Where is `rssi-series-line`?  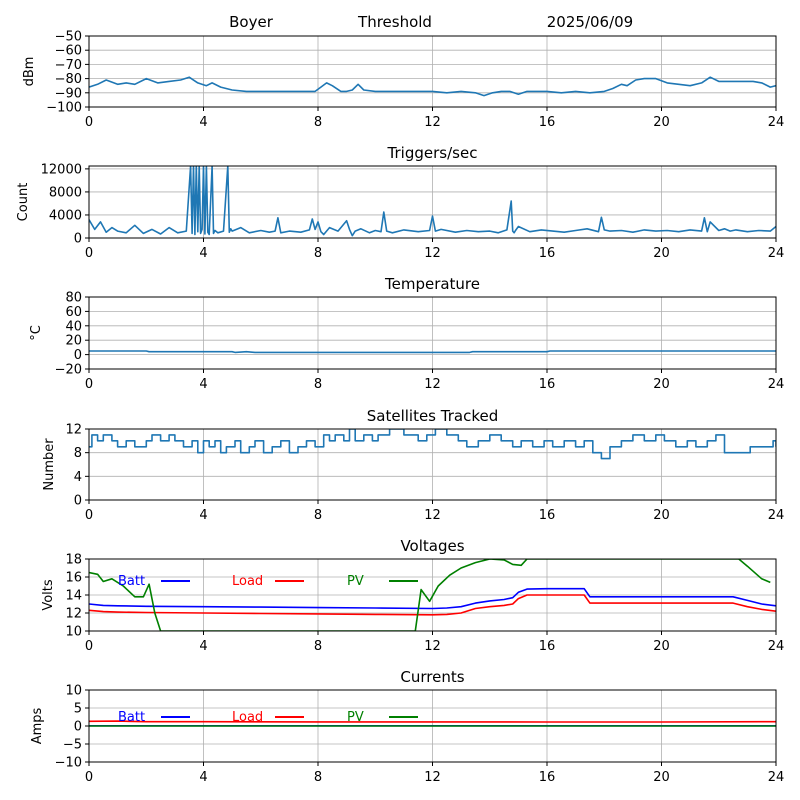
rssi-series-line is located at coordinates (432, 86).